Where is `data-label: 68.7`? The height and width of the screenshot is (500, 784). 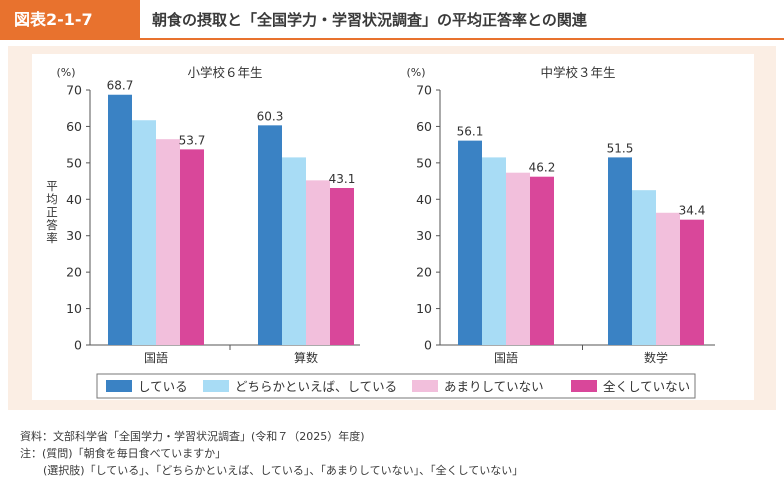
data-label: 68.7 is located at coordinates (120, 86).